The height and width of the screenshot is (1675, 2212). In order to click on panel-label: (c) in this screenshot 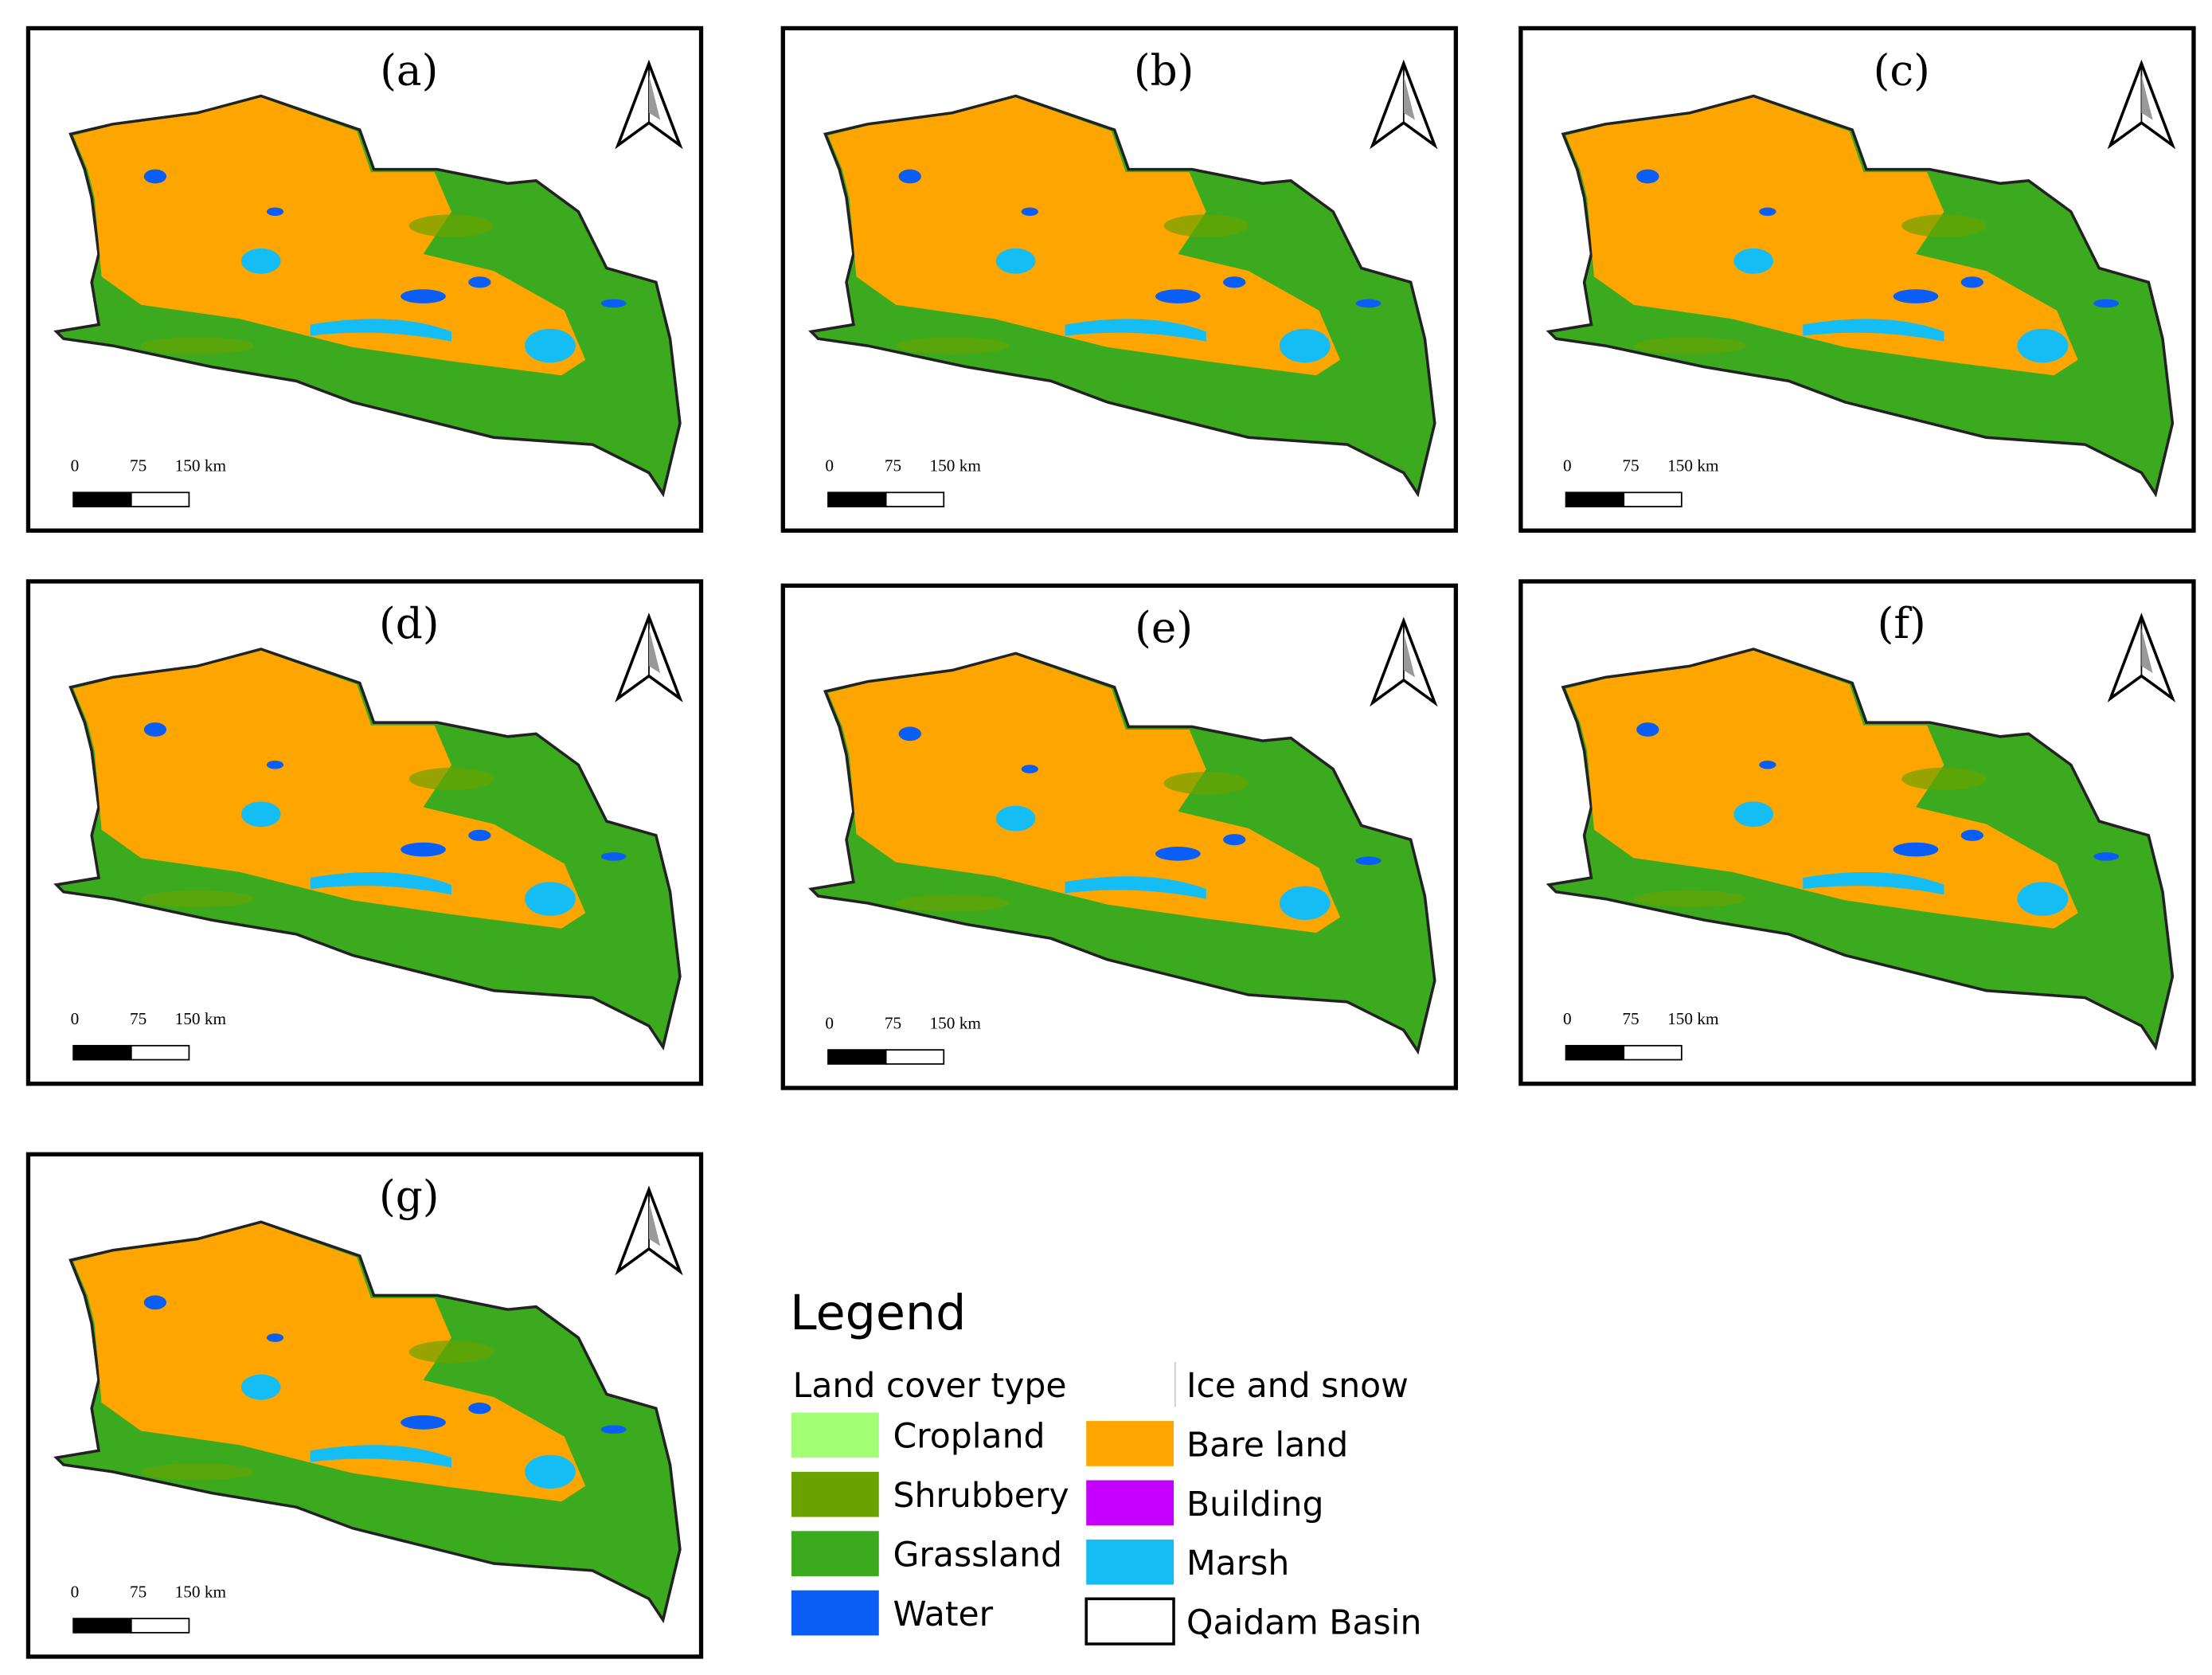, I will do `click(1902, 70)`.